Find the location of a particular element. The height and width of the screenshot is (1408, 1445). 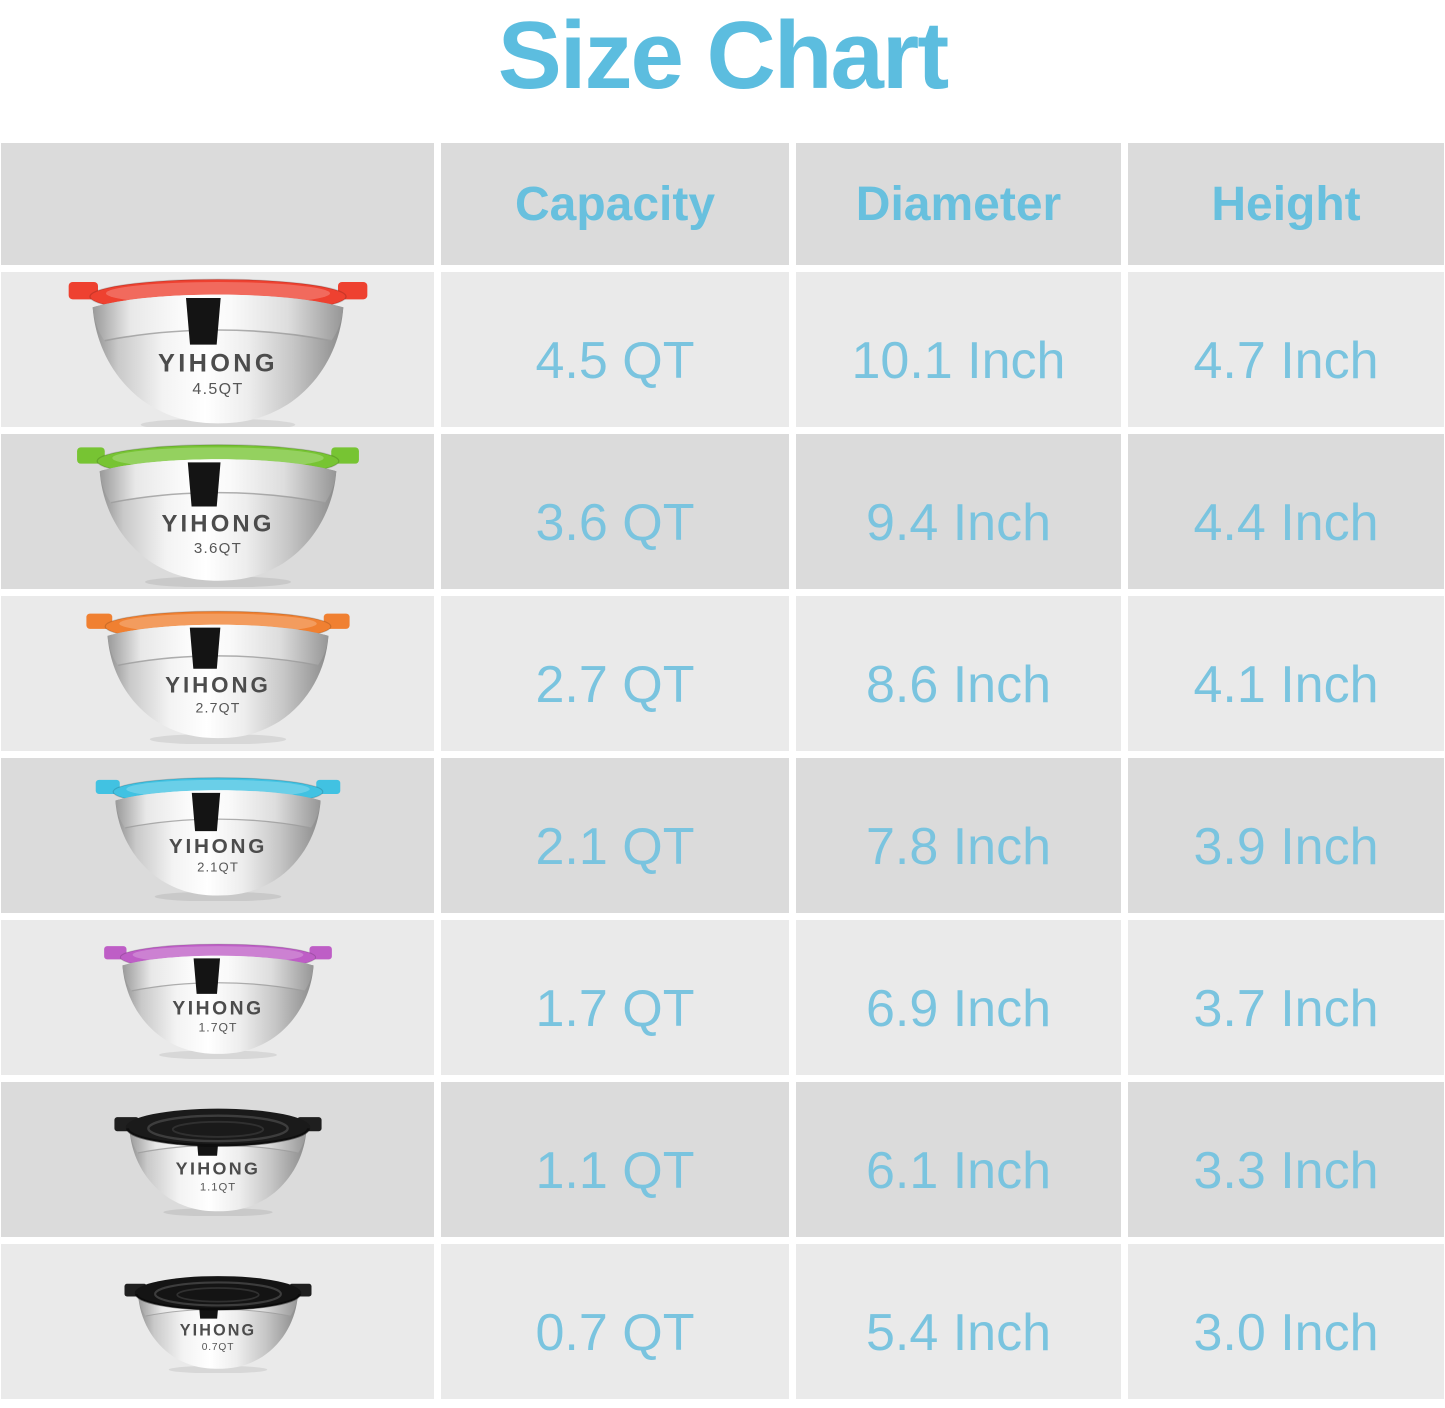

diameter-value: 7.8 Inch is located at coordinates (958, 835).